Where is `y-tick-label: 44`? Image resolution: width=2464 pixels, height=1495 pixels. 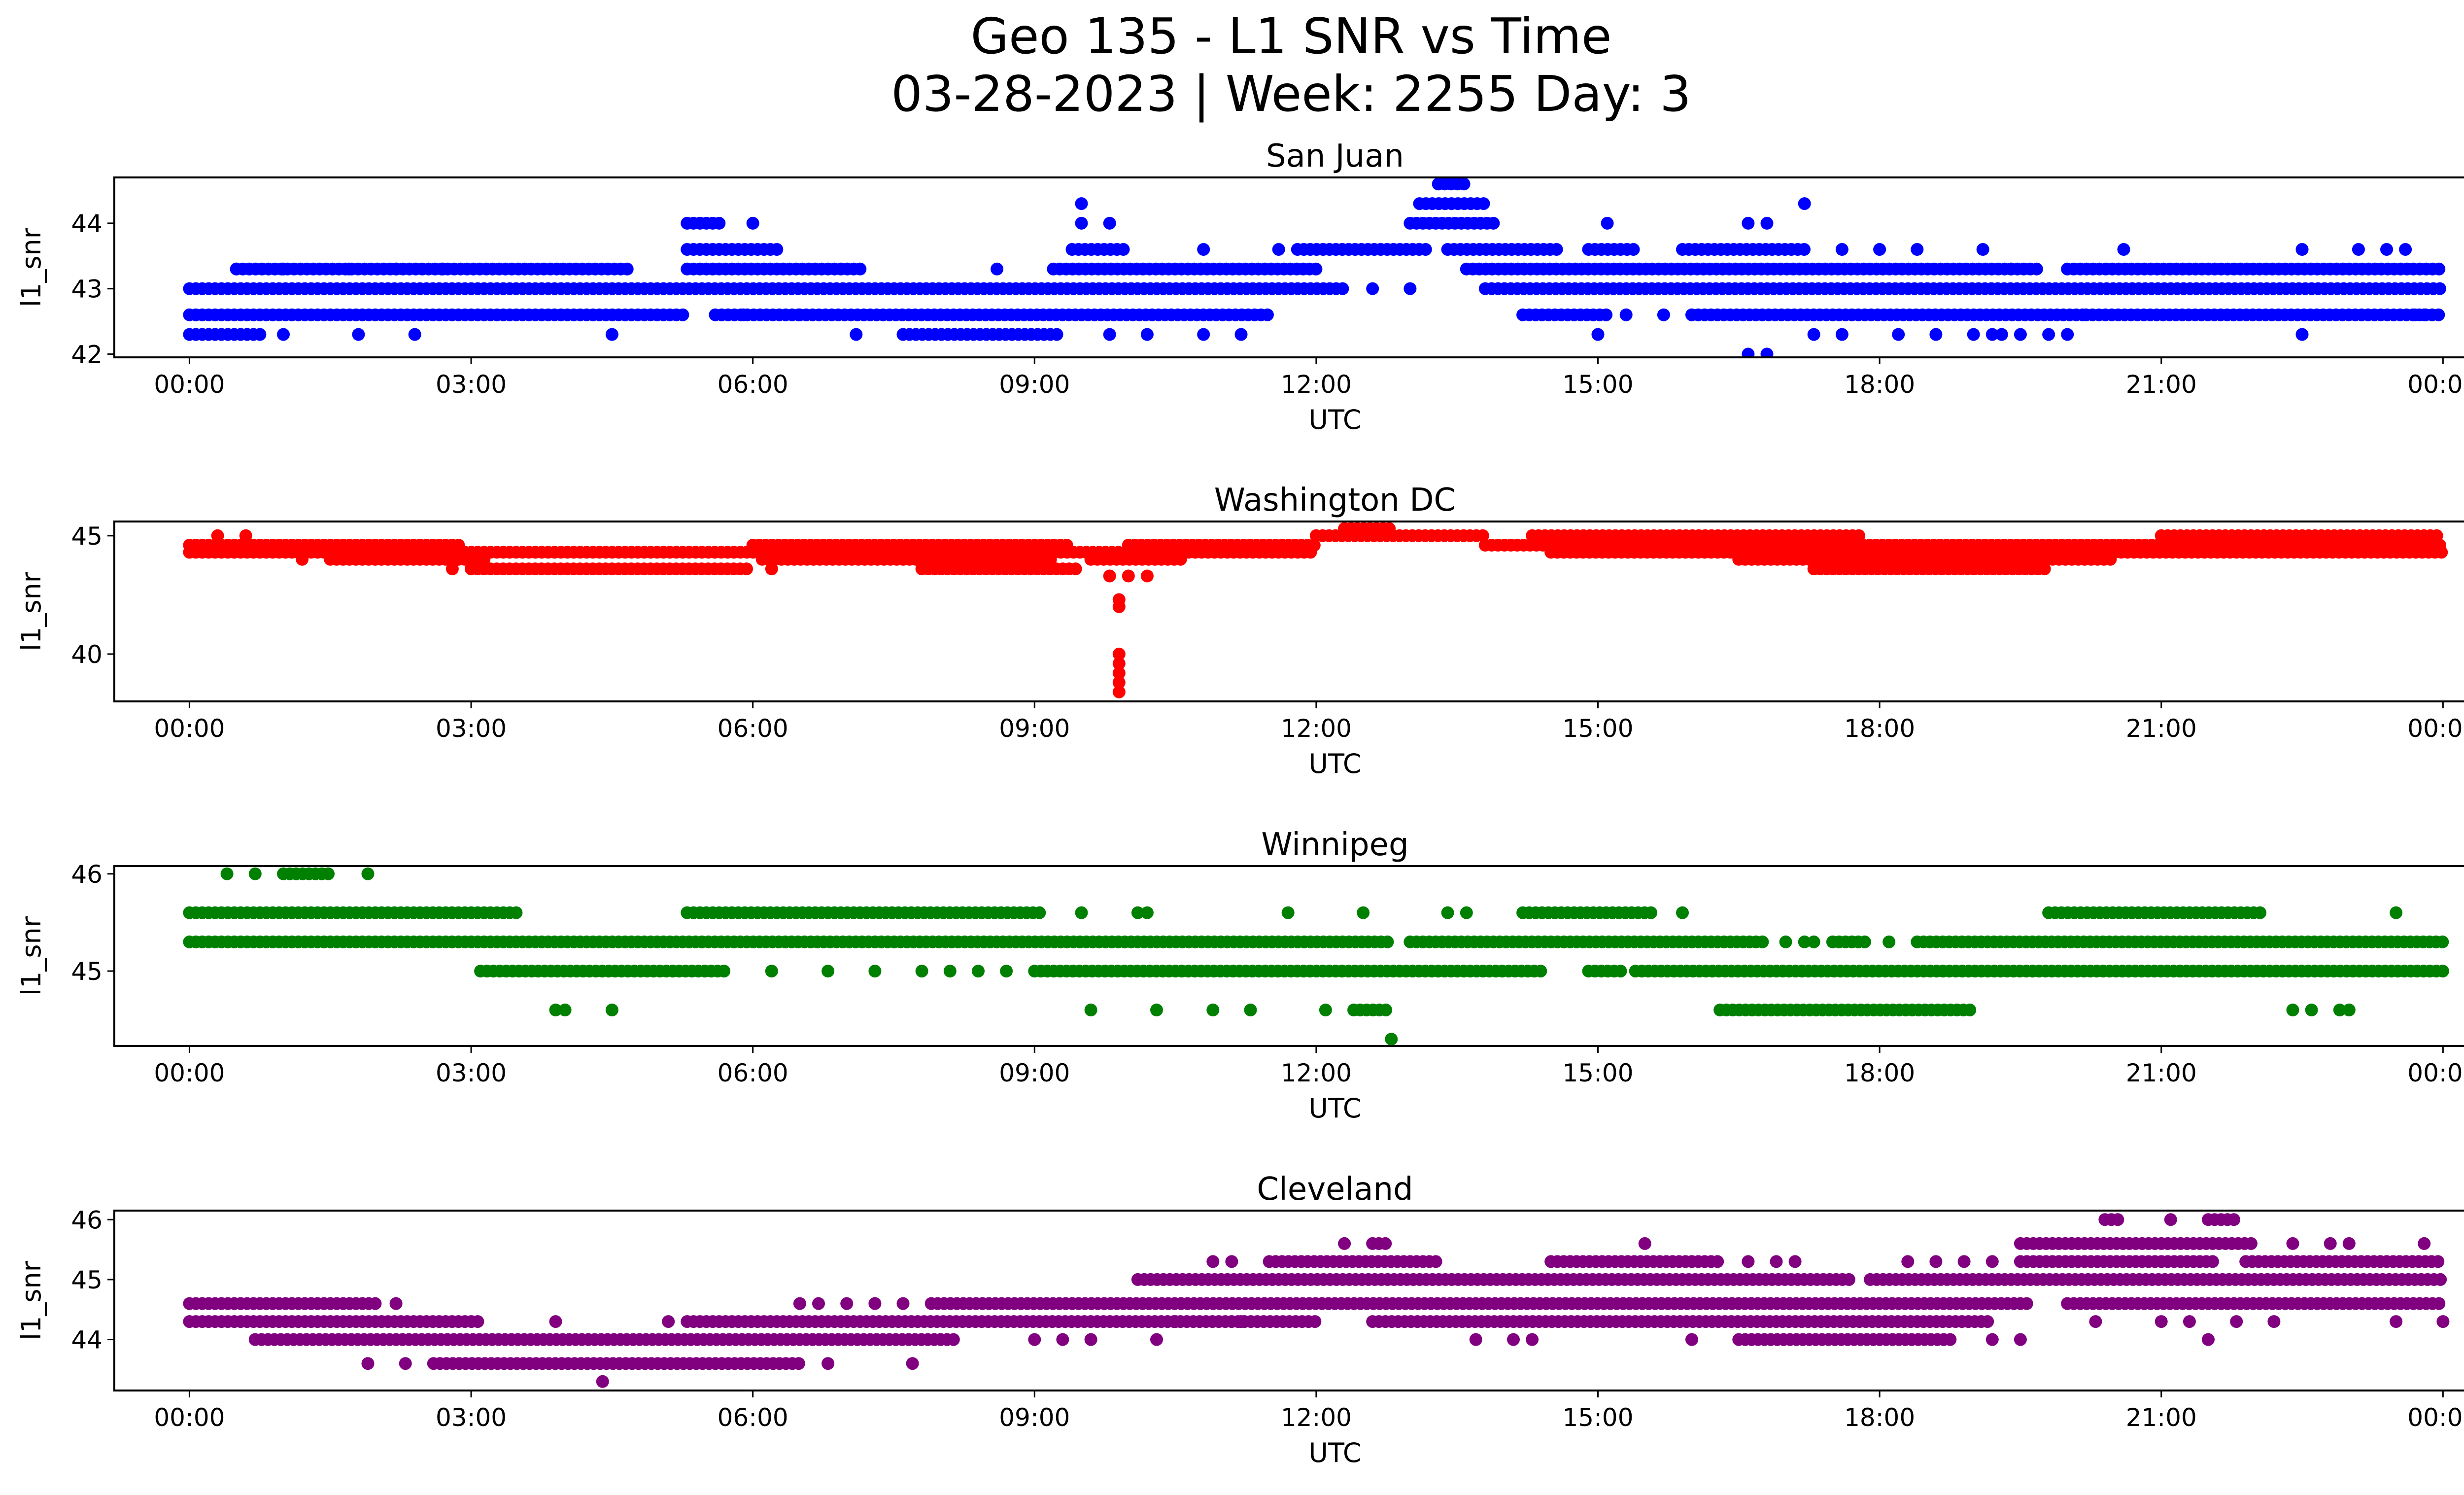 y-tick-label: 44 is located at coordinates (87, 223).